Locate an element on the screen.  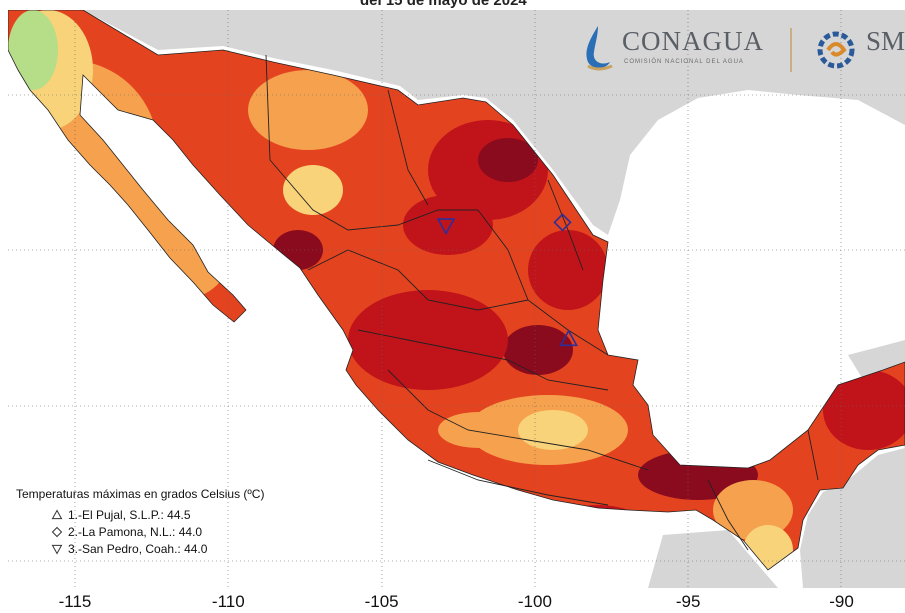
map-title-fragment: del 15 de mayo de 2024 is located at coordinates (443, 4).